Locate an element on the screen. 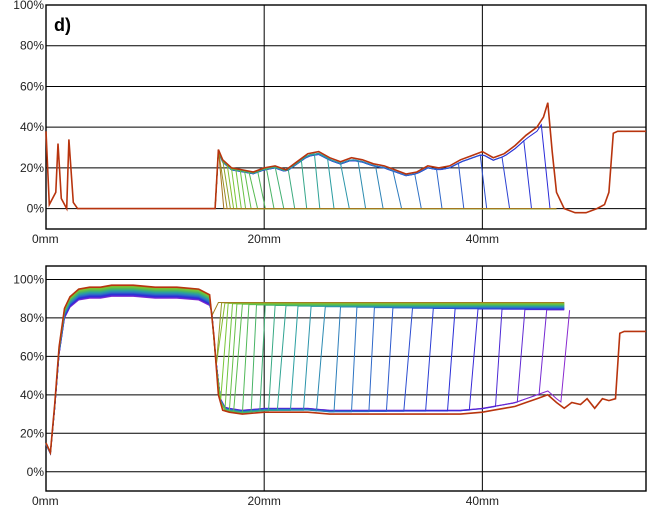 This screenshot has width=648, height=514. top-chart-x-ticks: 0mm 20mm 40mm is located at coordinates (265, 239).